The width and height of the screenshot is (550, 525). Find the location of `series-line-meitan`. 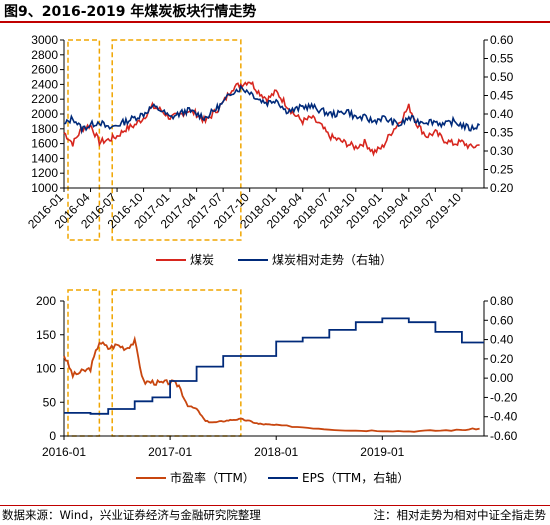

series-line-meitan is located at coordinates (271, 118).